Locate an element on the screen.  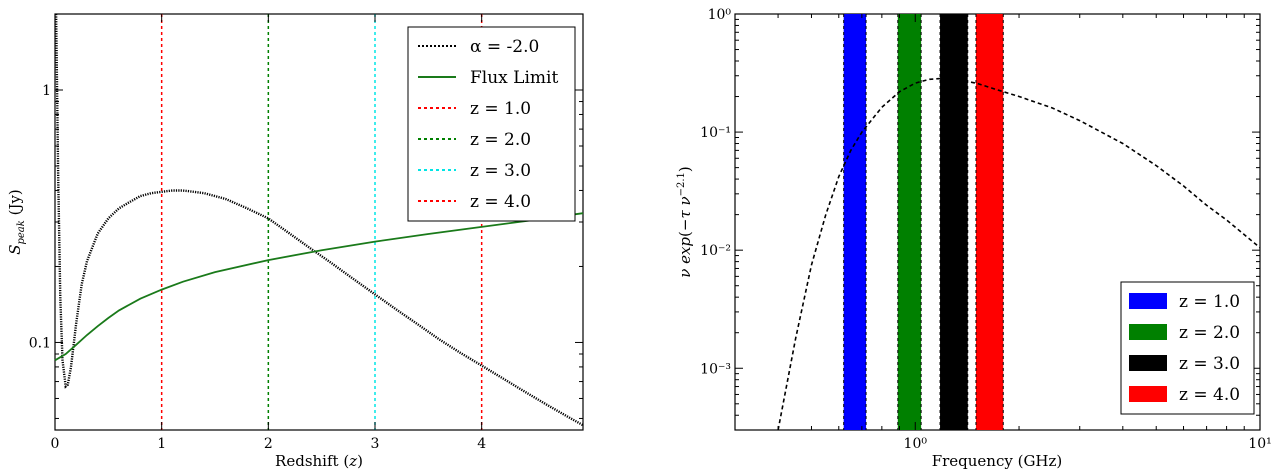
band-z2 is located at coordinates (909, 222).